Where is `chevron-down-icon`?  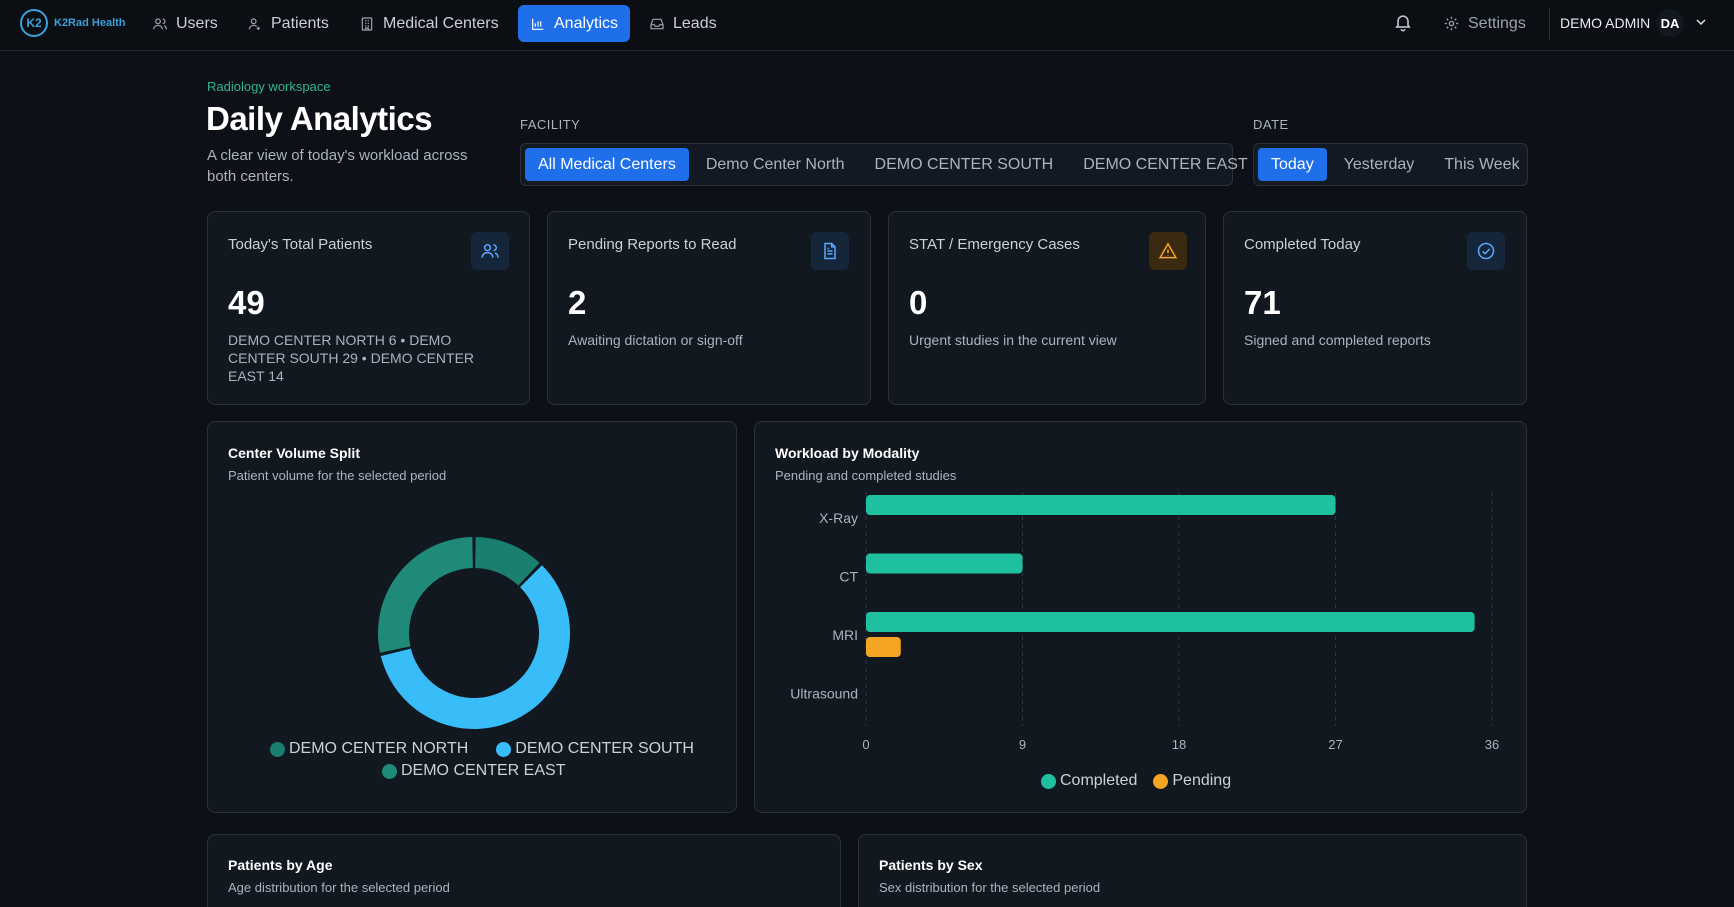 chevron-down-icon is located at coordinates (1701, 22).